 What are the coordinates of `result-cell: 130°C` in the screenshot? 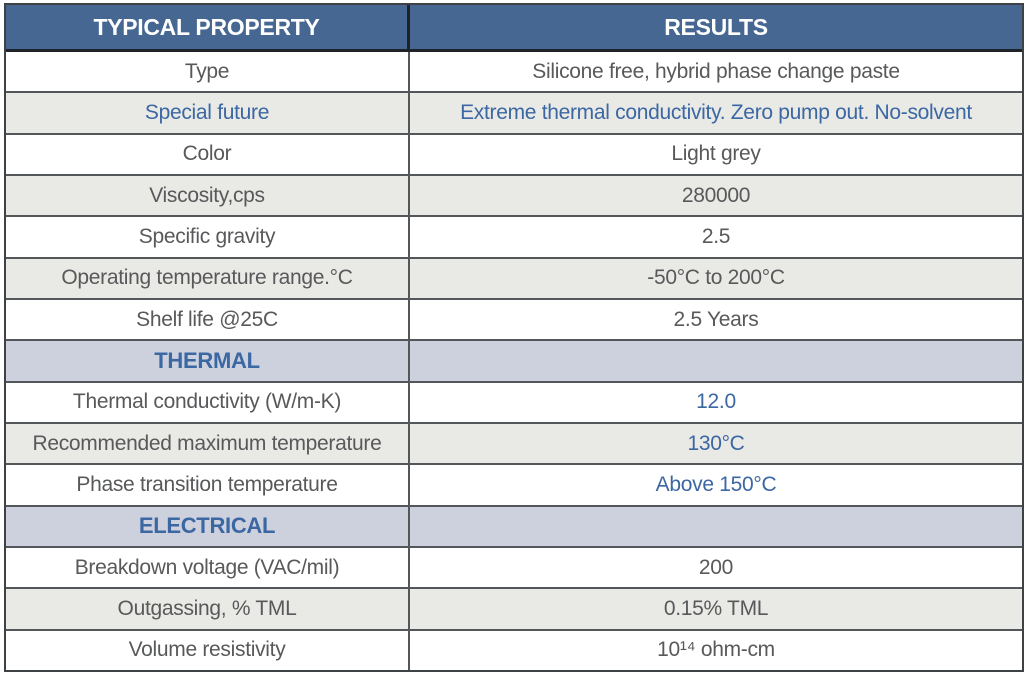 It's located at (716, 443).